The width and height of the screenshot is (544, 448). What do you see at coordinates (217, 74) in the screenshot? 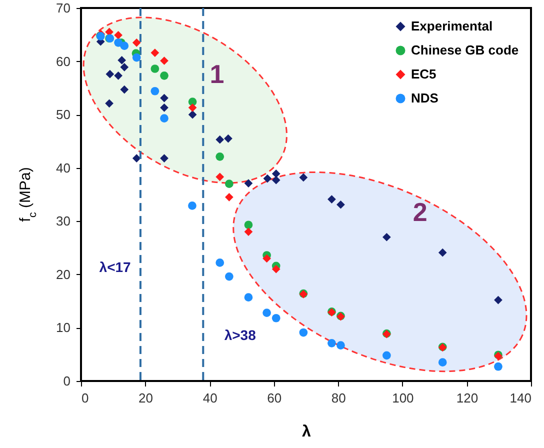
I see `annotation: 1` at bounding box center [217, 74].